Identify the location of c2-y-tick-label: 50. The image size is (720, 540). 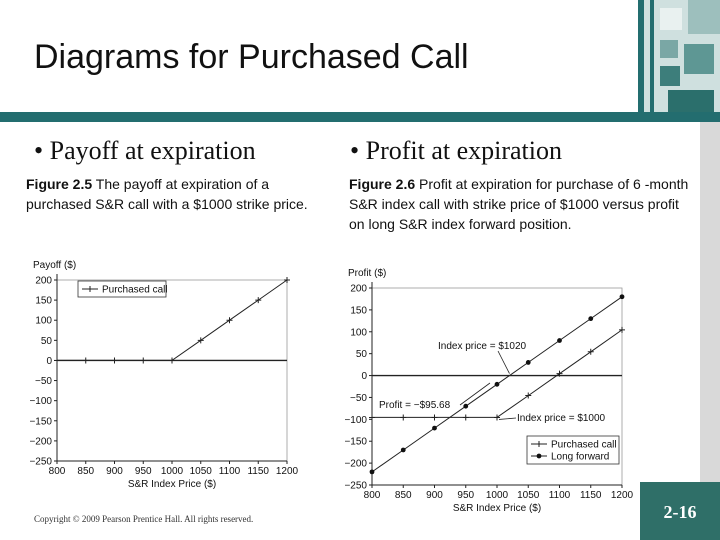
(362, 354).